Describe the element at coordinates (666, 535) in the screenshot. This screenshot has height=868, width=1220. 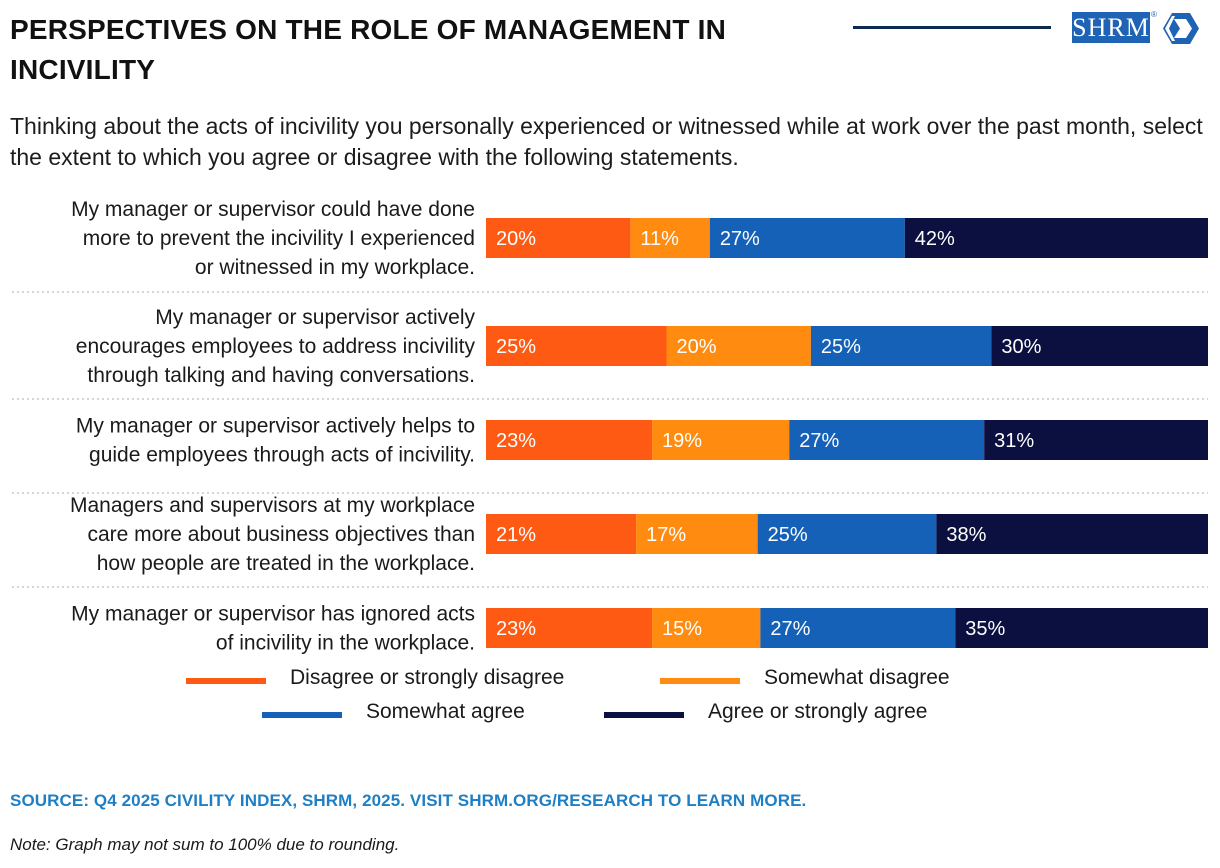
I see `data-label: 17%` at that location.